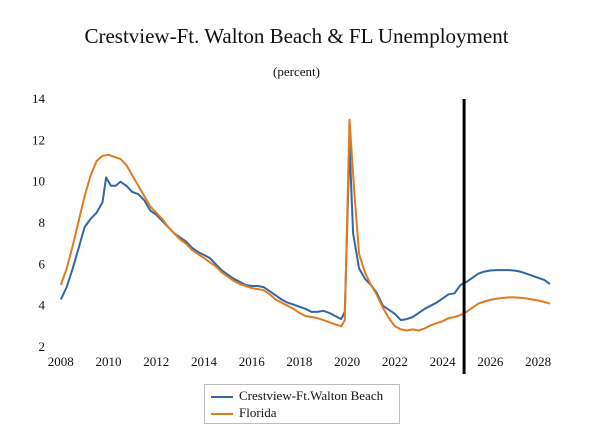 This screenshot has width=593, height=445. What do you see at coordinates (156, 361) in the screenshot?
I see `x-tick-label: 2012` at bounding box center [156, 361].